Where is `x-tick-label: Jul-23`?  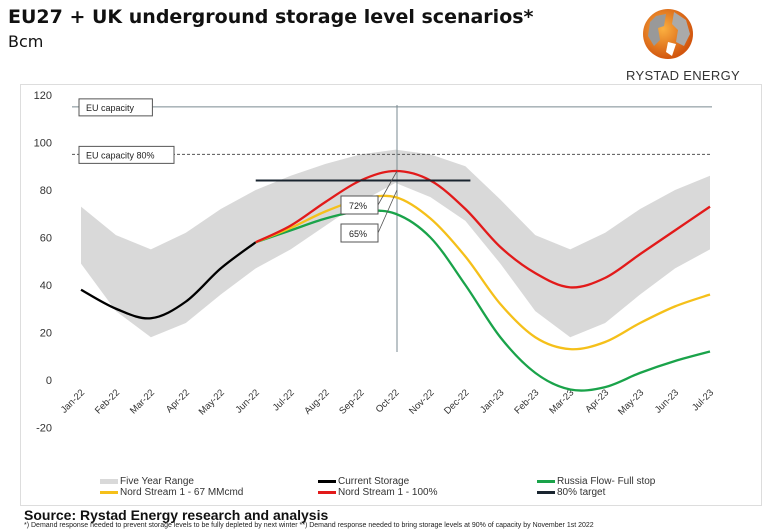 x-tick-label: Jul-23 is located at coordinates (703, 400).